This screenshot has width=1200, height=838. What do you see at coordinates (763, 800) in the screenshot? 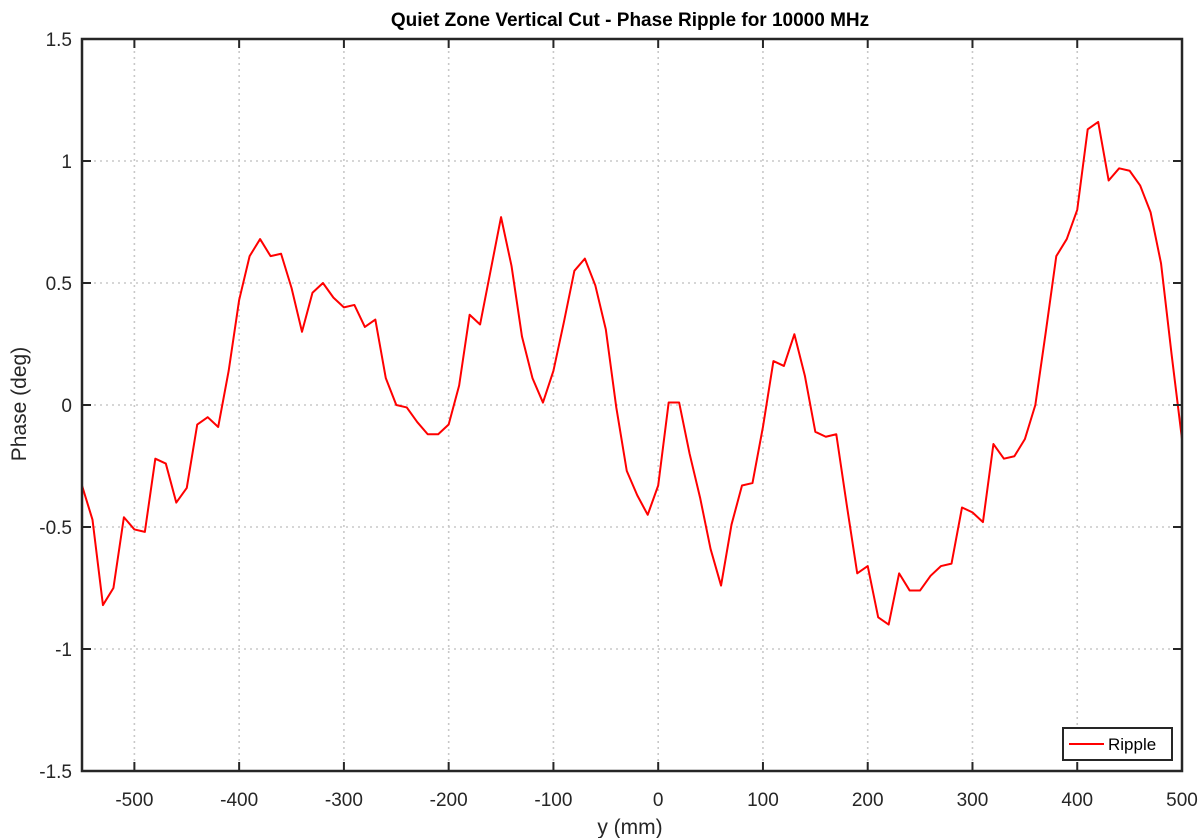
I see `x-tick-label: 100` at bounding box center [763, 800].